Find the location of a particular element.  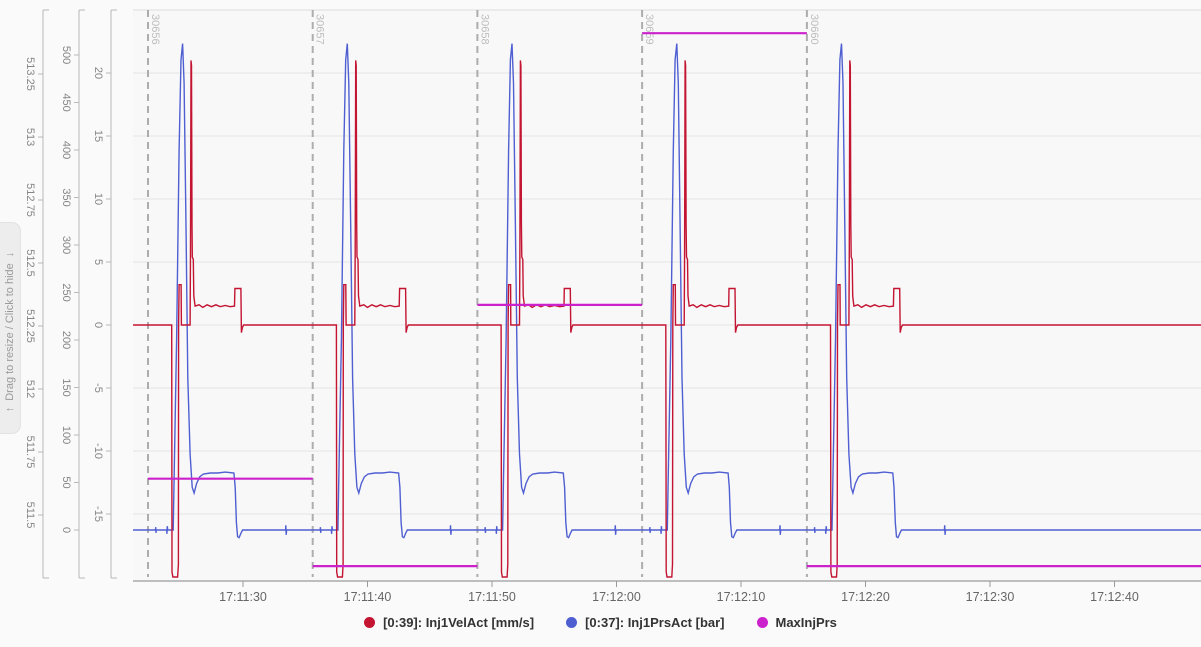

x-axis-tick-label: 17:12:20 is located at coordinates (865, 597).